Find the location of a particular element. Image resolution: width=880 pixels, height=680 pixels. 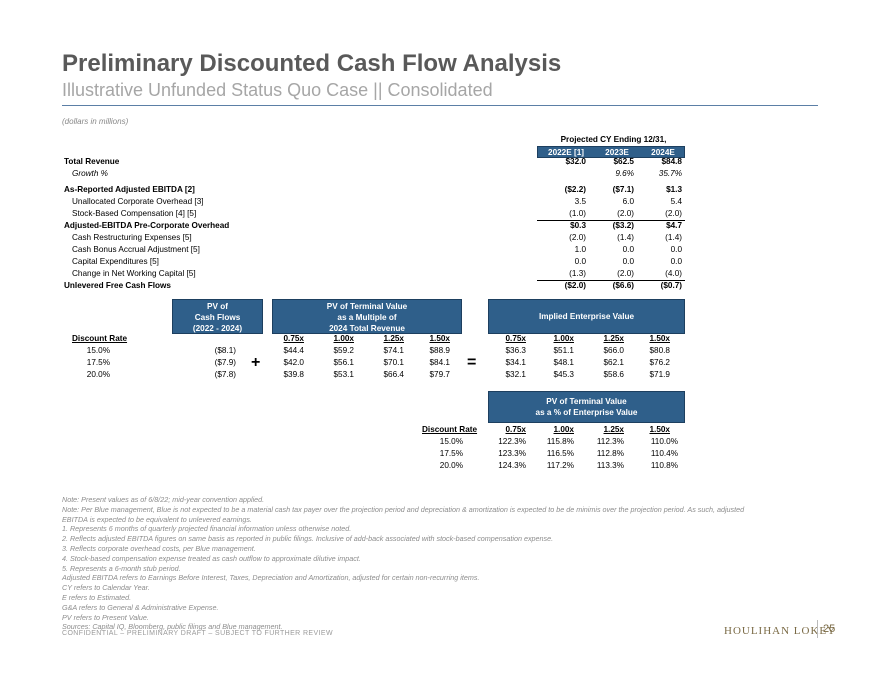

plus-sign: + is located at coordinates (256, 362).